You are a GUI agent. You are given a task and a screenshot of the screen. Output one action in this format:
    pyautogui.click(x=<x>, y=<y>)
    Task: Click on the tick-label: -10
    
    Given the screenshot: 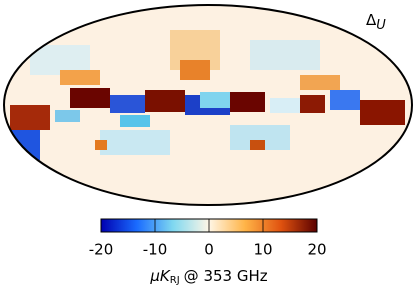 What is the action you would take?
    pyautogui.click(x=155, y=250)
    